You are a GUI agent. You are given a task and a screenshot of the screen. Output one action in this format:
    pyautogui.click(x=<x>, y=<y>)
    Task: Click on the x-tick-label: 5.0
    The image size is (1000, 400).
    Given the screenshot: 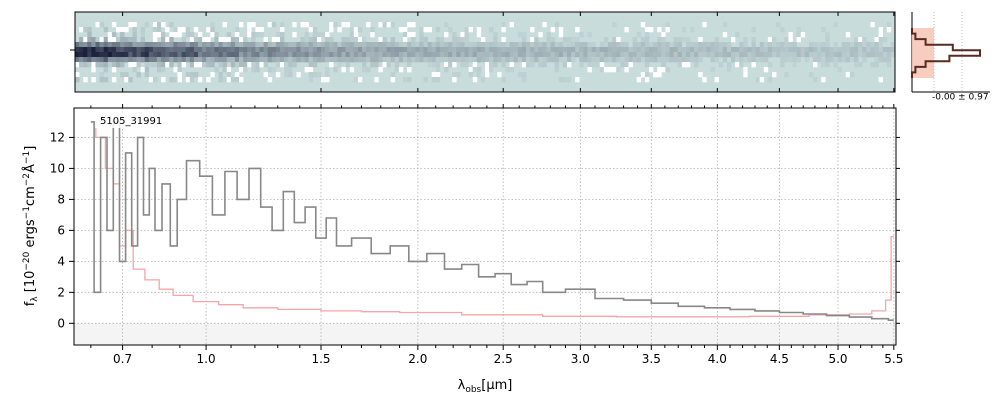 What is the action you would take?
    pyautogui.click(x=837, y=359)
    